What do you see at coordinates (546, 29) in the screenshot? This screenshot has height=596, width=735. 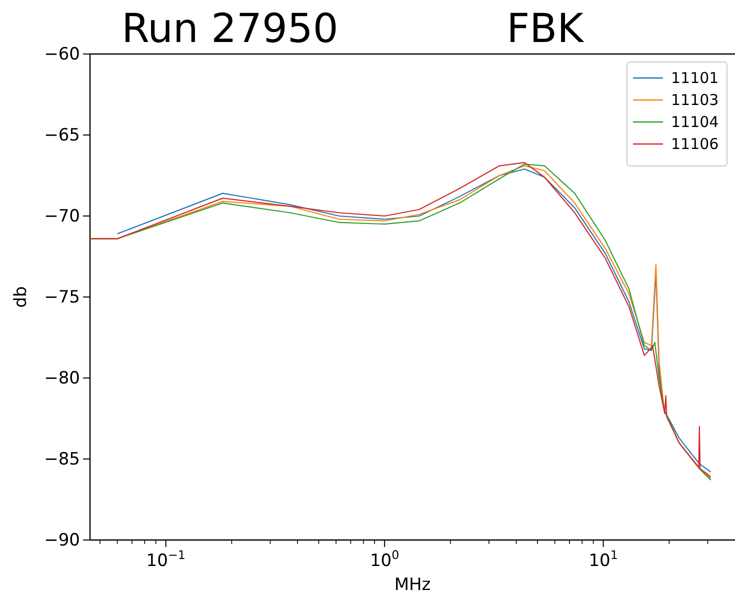 I see `chart-subtitle: FBK` at bounding box center [546, 29].